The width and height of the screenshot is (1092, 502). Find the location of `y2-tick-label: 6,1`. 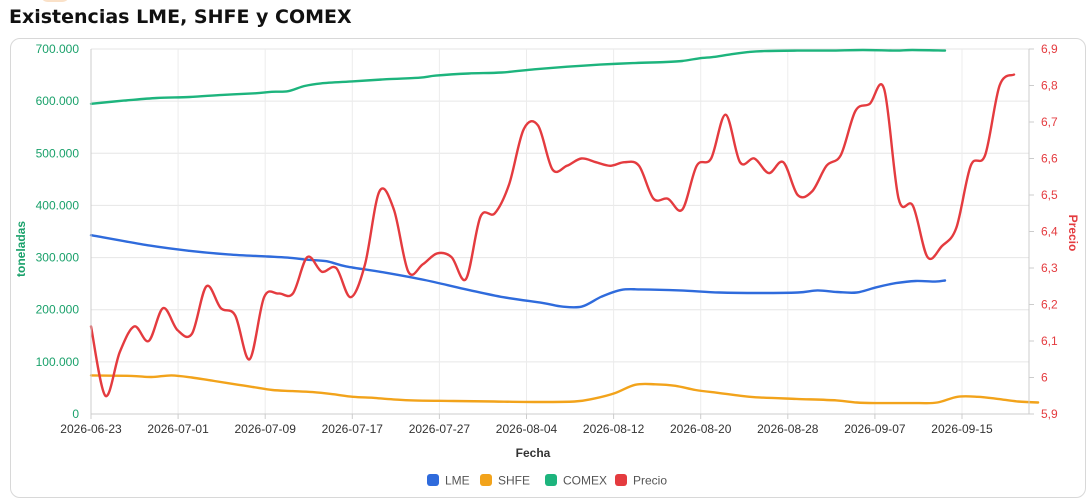

y2-tick-label: 6,1 is located at coordinates (1049, 341).